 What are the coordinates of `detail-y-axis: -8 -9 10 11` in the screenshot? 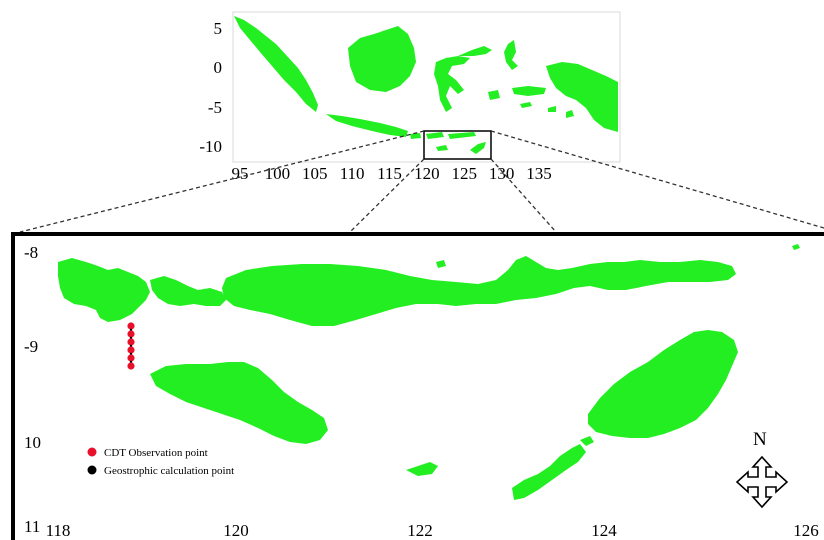 It's located at (32, 389).